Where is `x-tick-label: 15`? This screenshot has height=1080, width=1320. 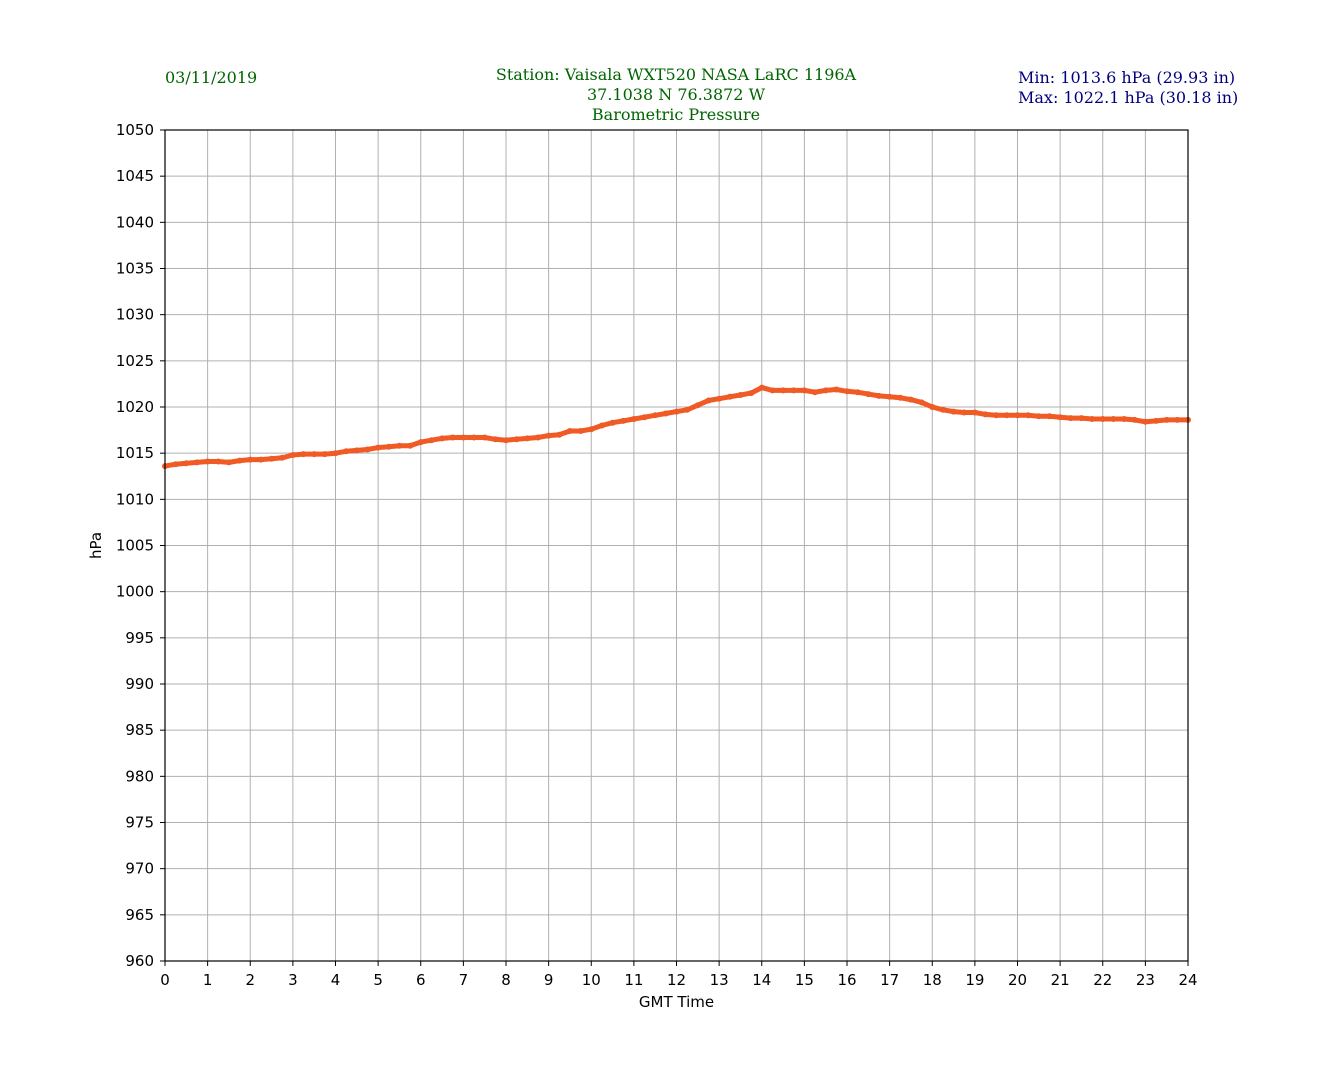
x-tick-label: 15 is located at coordinates (804, 980).